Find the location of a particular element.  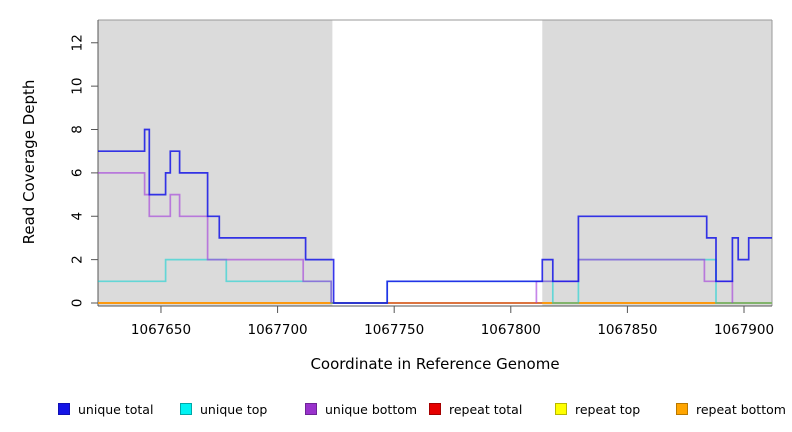

x-tick-label: 1067850 is located at coordinates (627, 330).